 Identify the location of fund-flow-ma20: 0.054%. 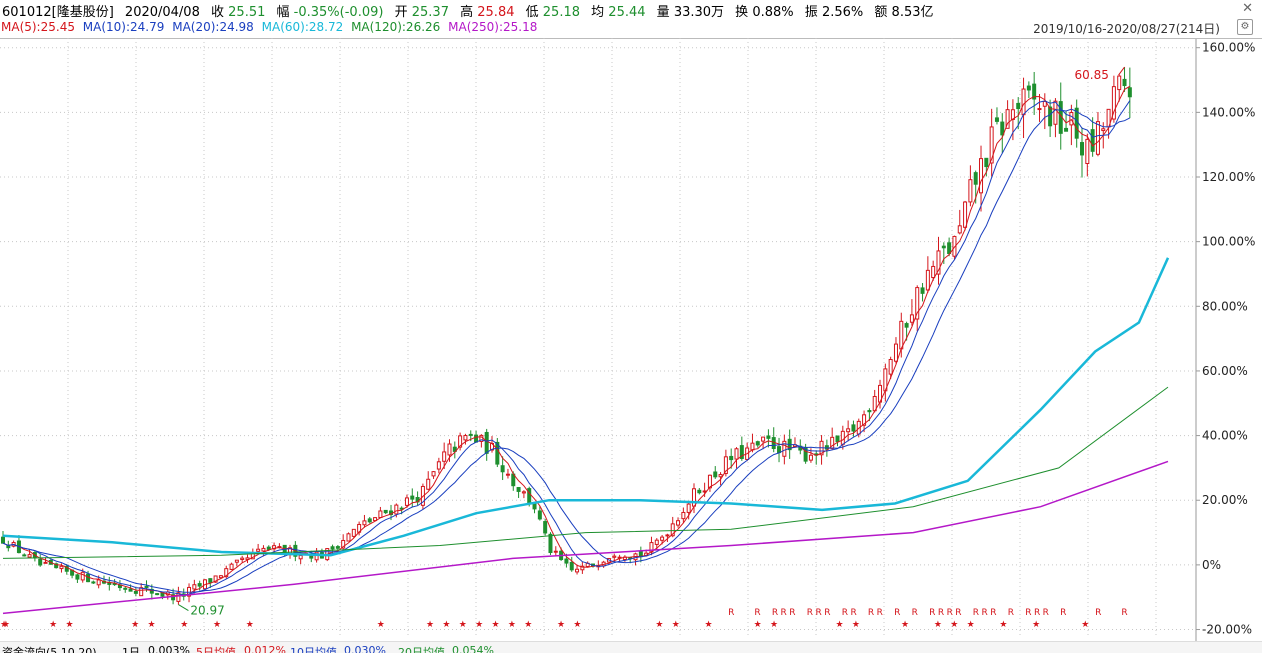
(473, 648).